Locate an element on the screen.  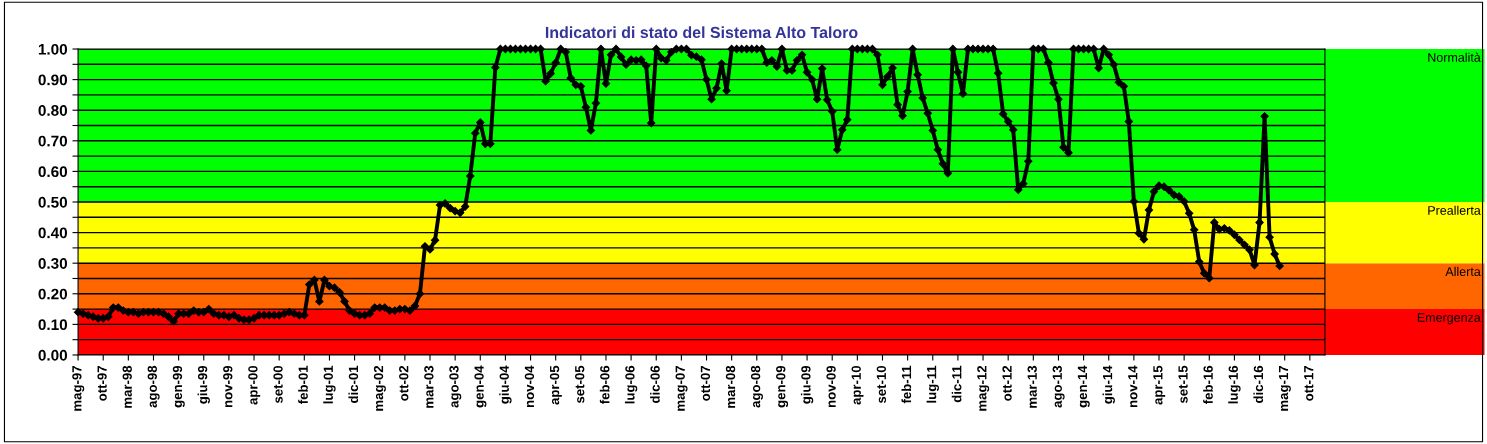
x-tick-label: set-15 is located at coordinates (1183, 384).